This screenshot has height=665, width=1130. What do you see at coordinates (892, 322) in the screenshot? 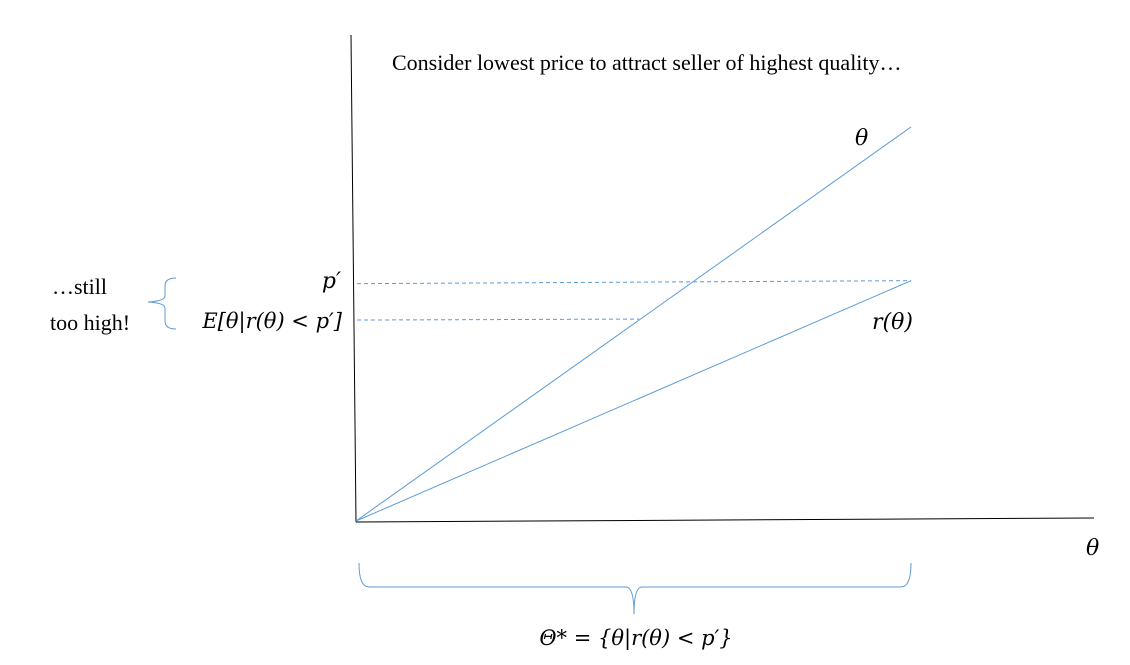
I see `r-theta-line-label: r(θ)` at bounding box center [892, 322].